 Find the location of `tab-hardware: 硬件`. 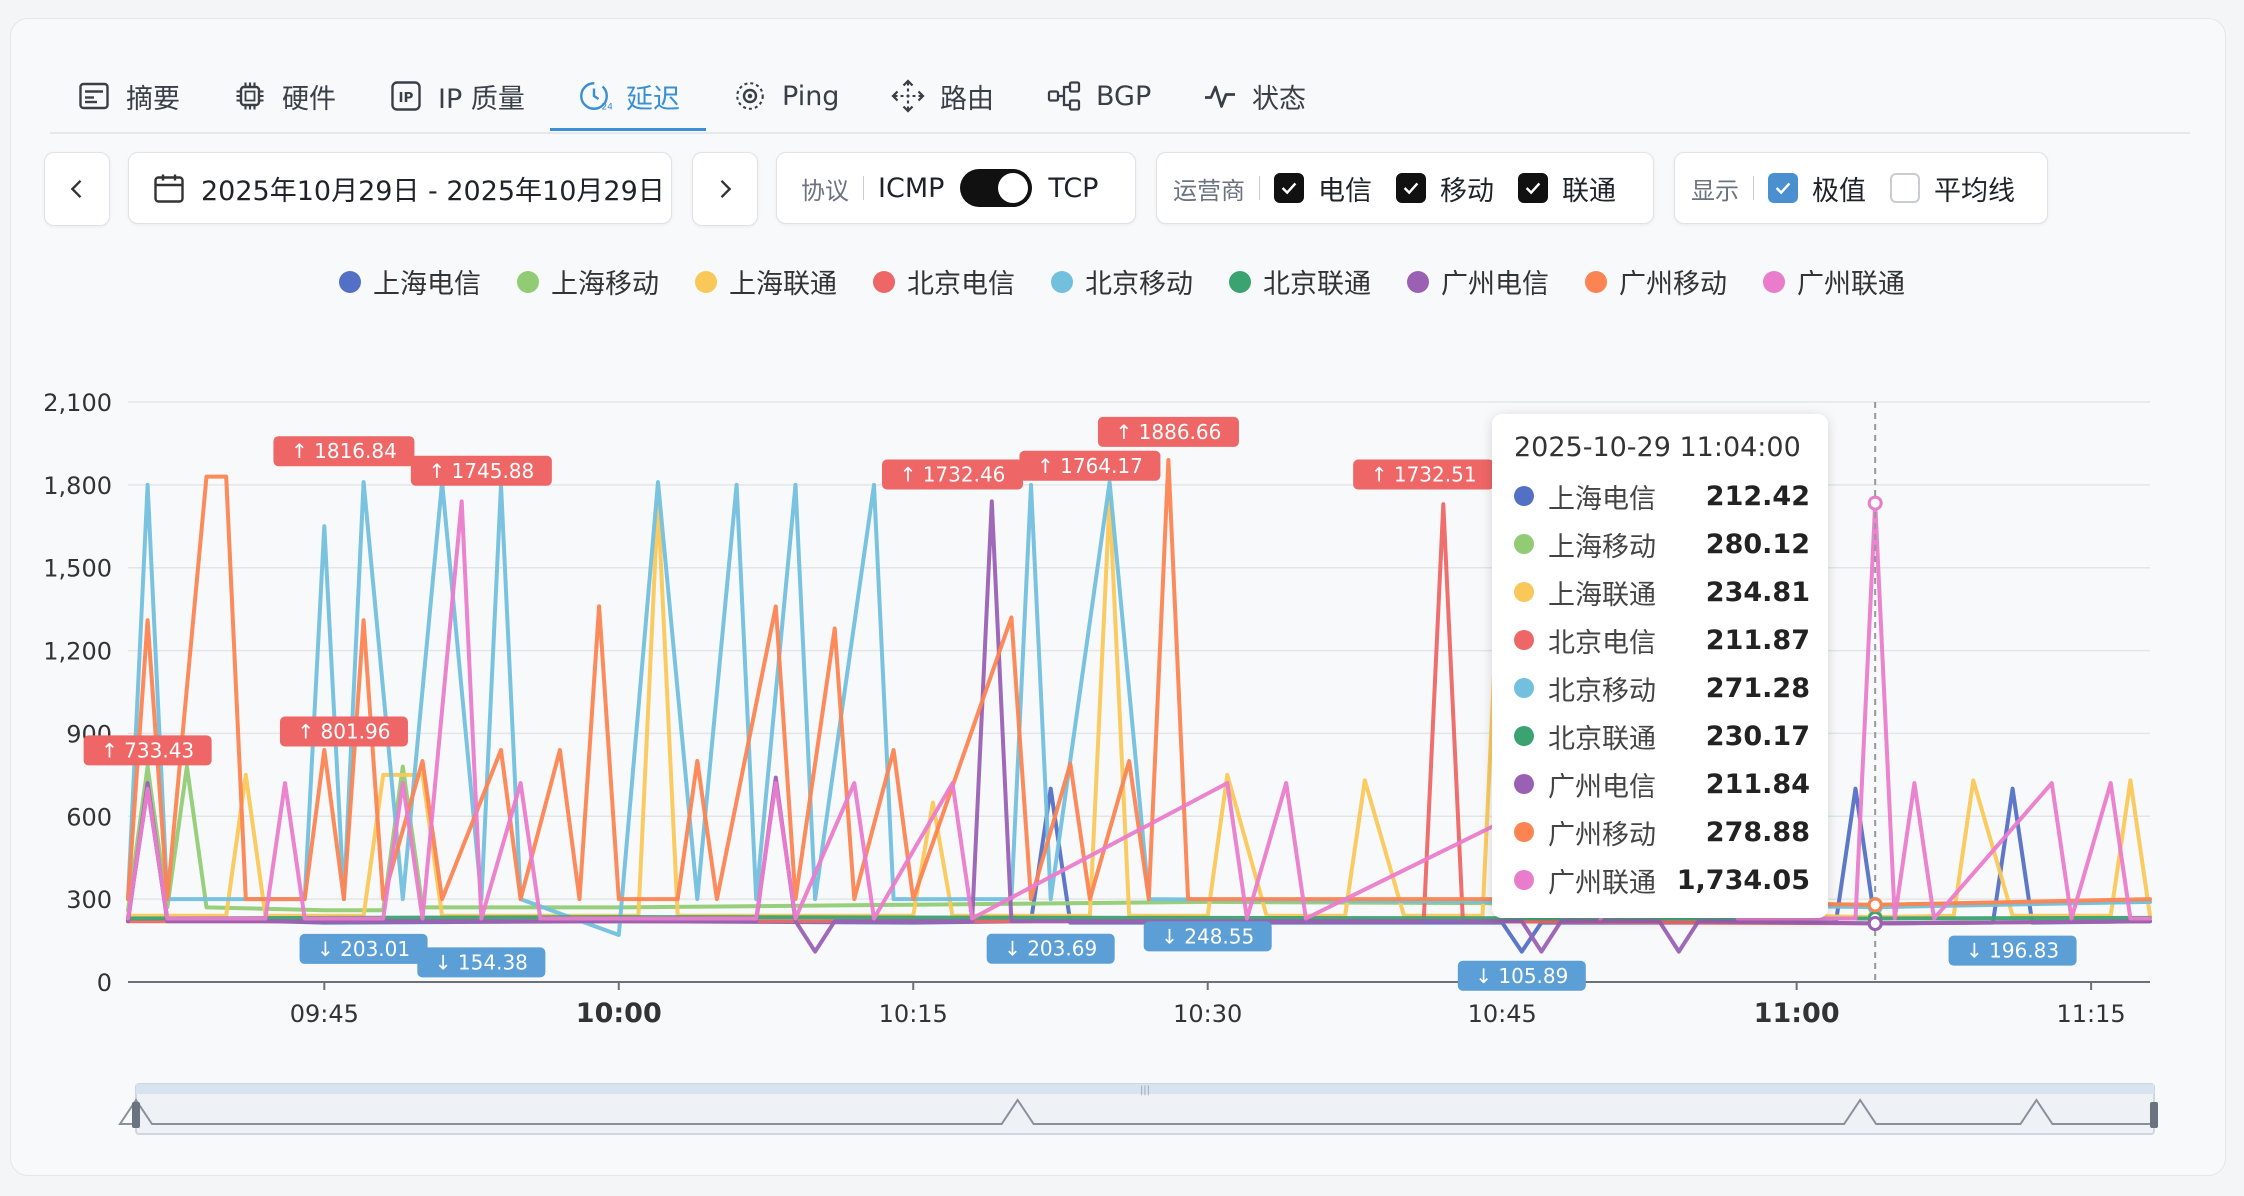

tab-hardware: 硬件 is located at coordinates (284, 96).